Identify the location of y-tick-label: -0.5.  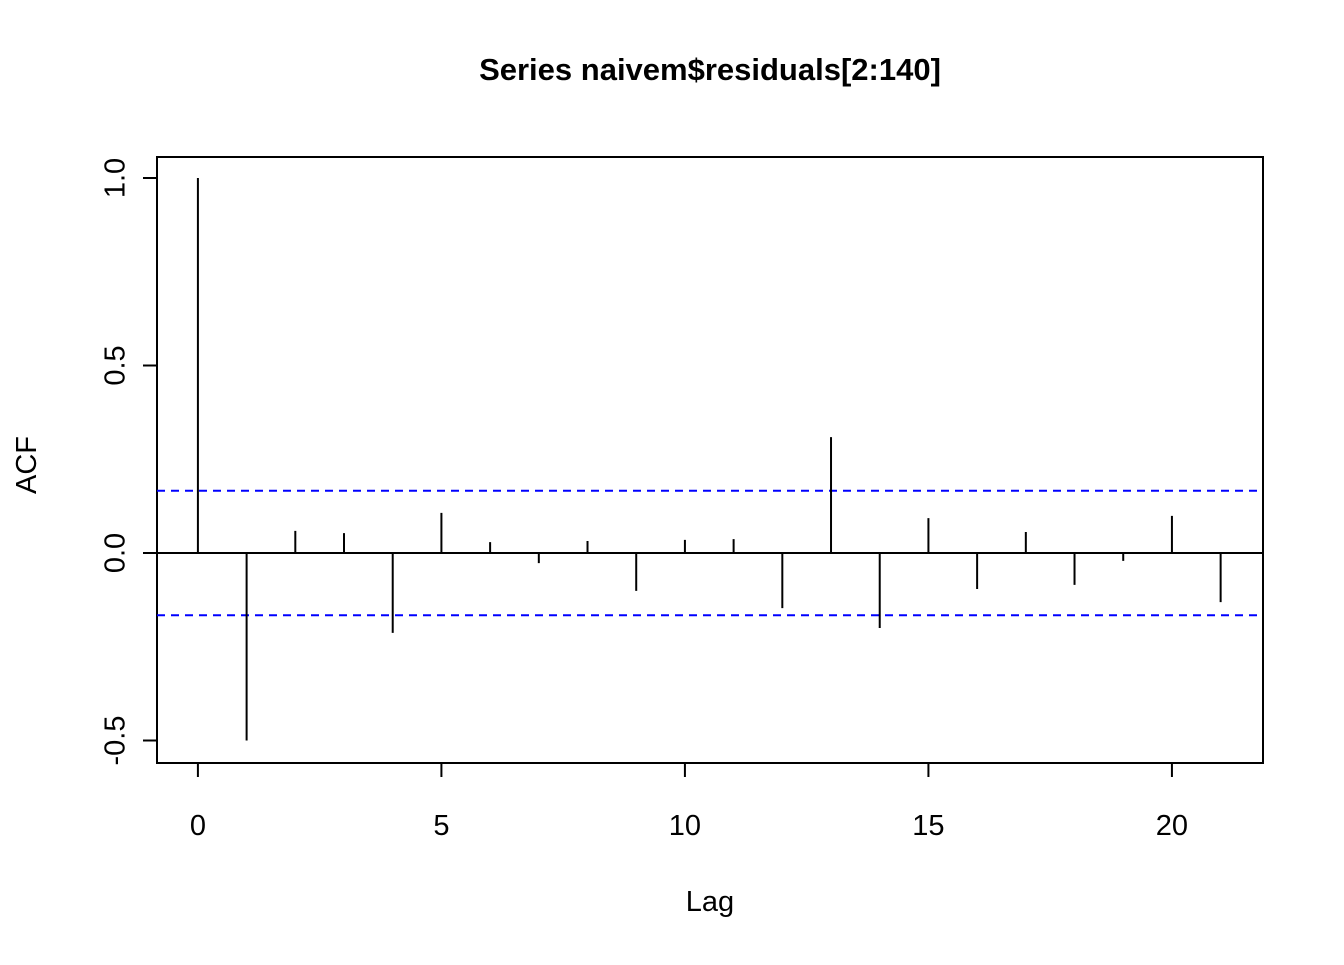
(116, 741).